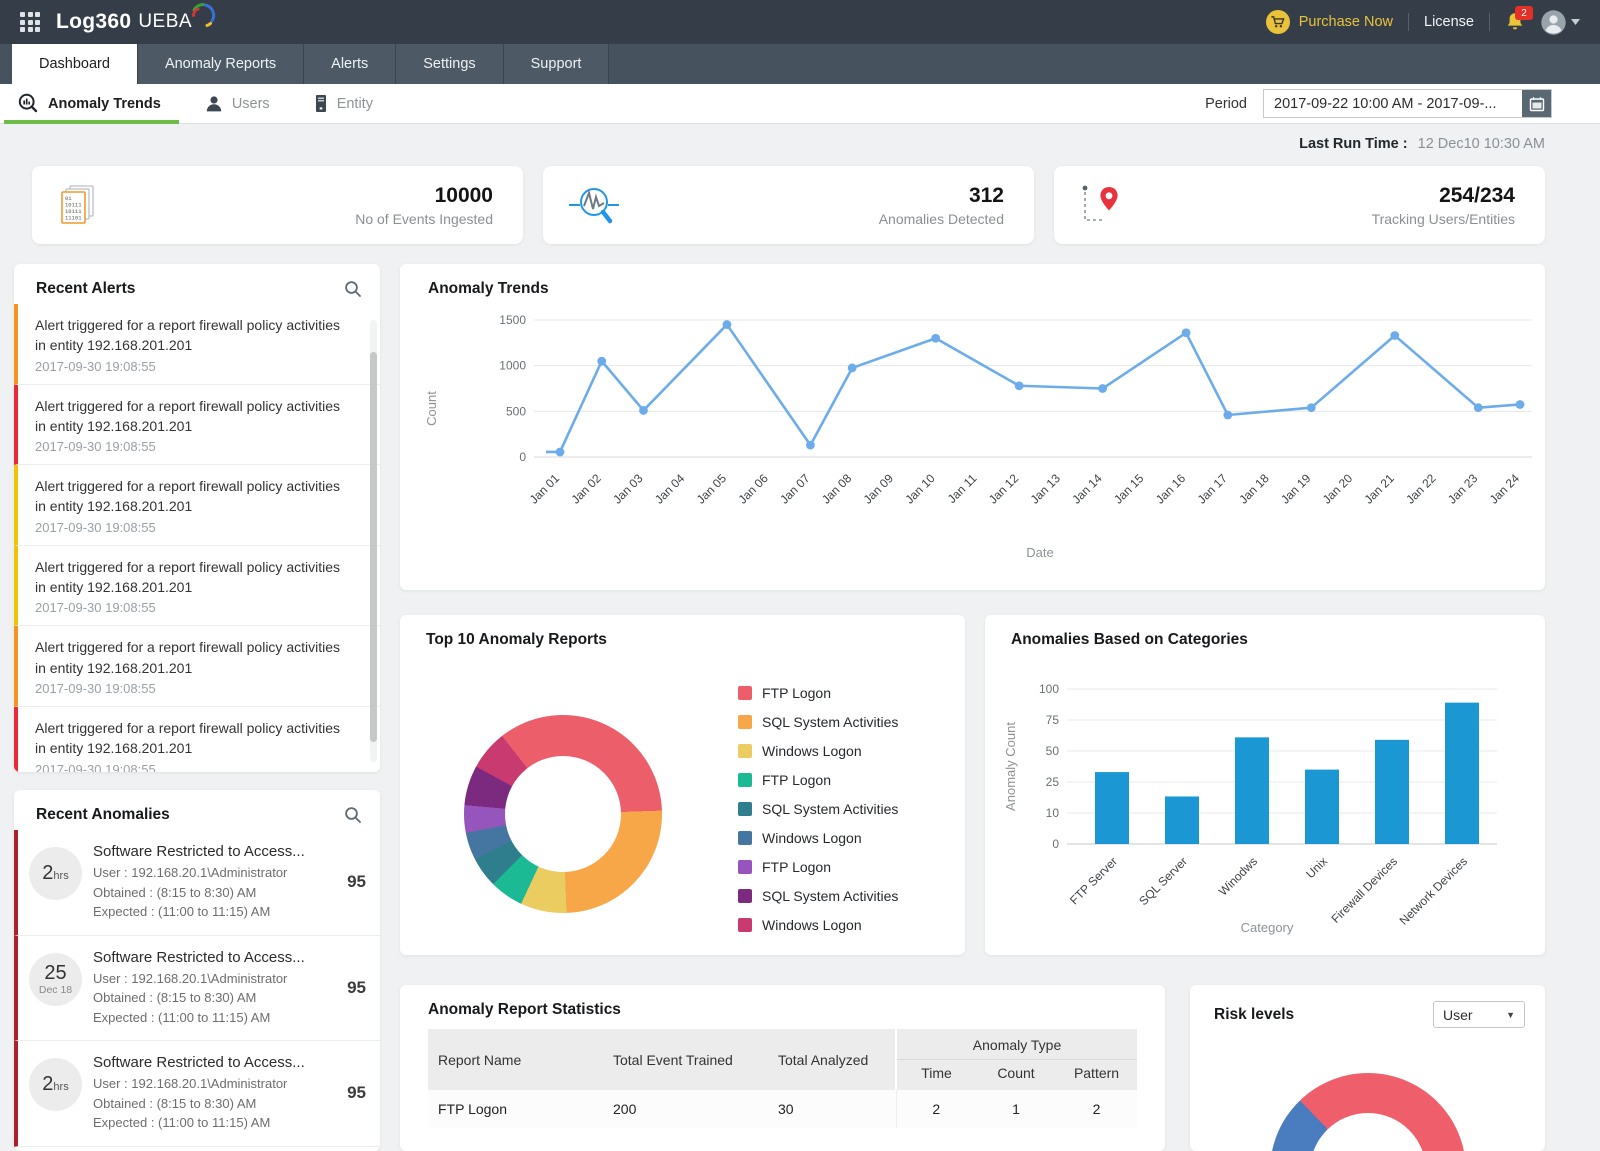 The height and width of the screenshot is (1151, 1600). What do you see at coordinates (1393, 103) in the screenshot?
I see `period-input` at bounding box center [1393, 103].